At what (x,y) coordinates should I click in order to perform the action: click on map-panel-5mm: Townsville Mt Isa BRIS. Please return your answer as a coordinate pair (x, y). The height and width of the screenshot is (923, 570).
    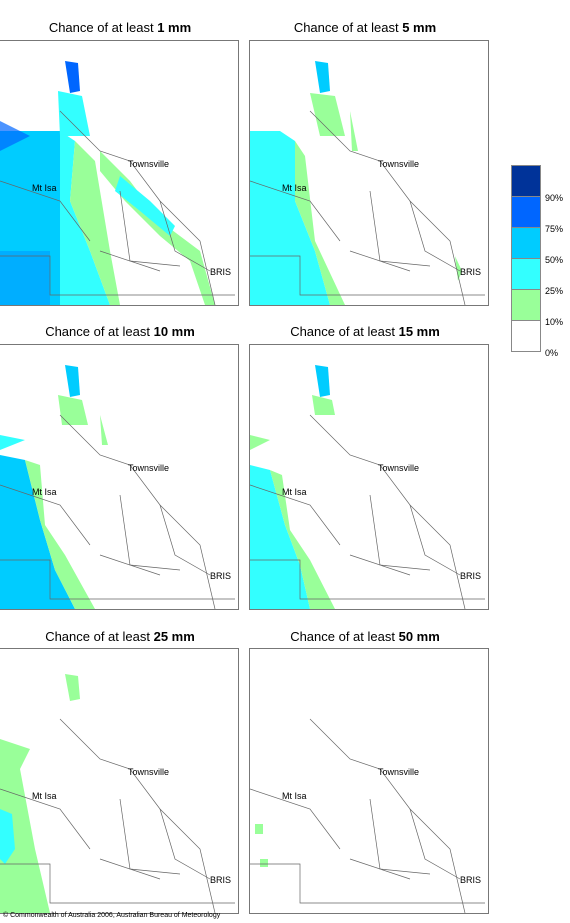
    Looking at the image, I should click on (369, 173).